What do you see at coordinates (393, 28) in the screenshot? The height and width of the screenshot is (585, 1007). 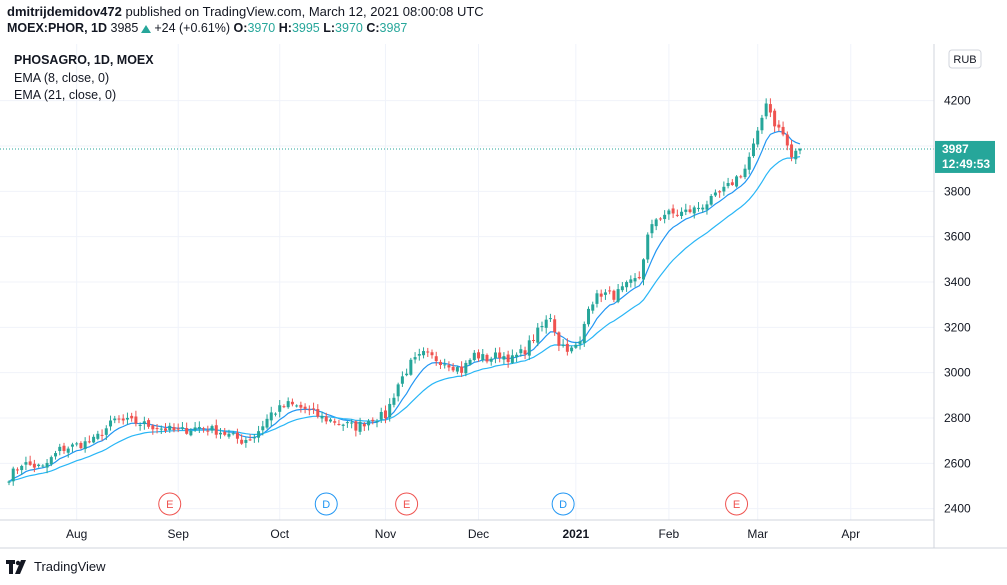 I see `close-value: 3987` at bounding box center [393, 28].